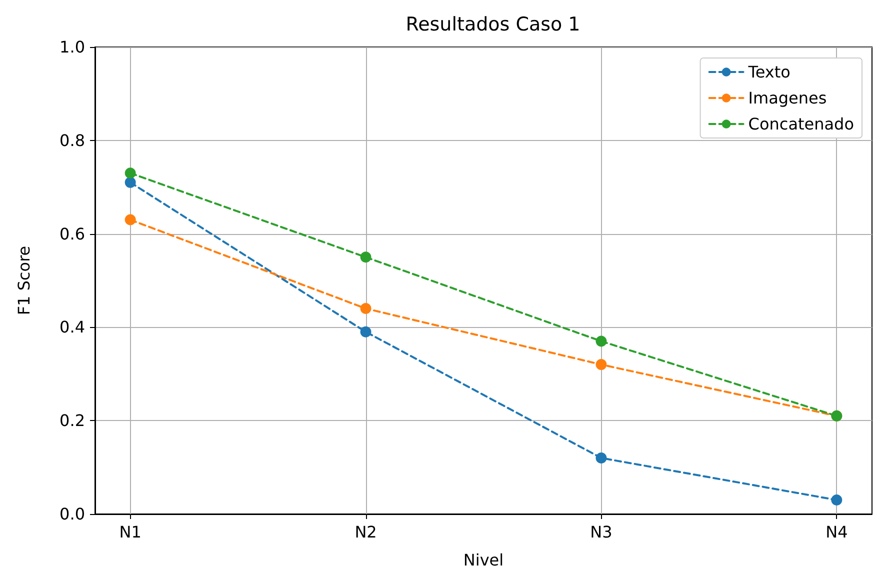  I want to click on legend-label: Concatenado, so click(801, 124).